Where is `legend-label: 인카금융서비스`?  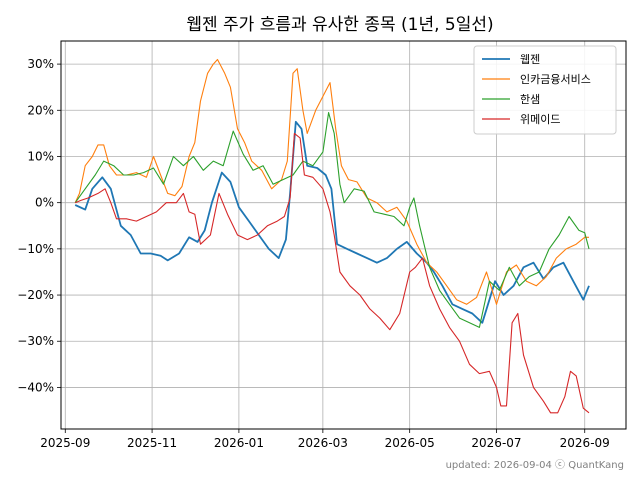
legend-label: 인카금융서비스 is located at coordinates (555, 79).